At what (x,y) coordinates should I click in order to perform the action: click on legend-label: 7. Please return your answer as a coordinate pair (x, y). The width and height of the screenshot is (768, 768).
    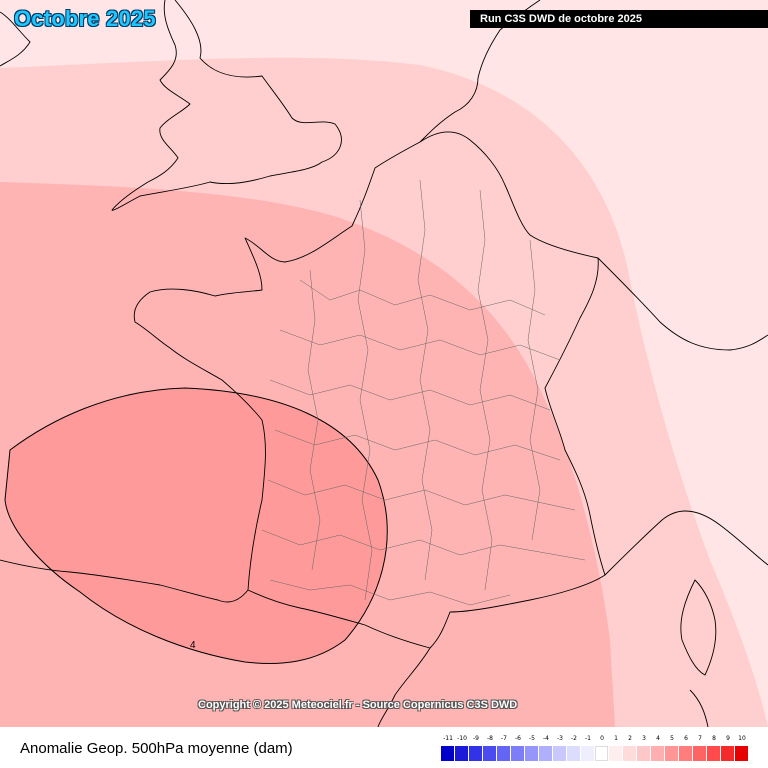
    Looking at the image, I should click on (700, 738).